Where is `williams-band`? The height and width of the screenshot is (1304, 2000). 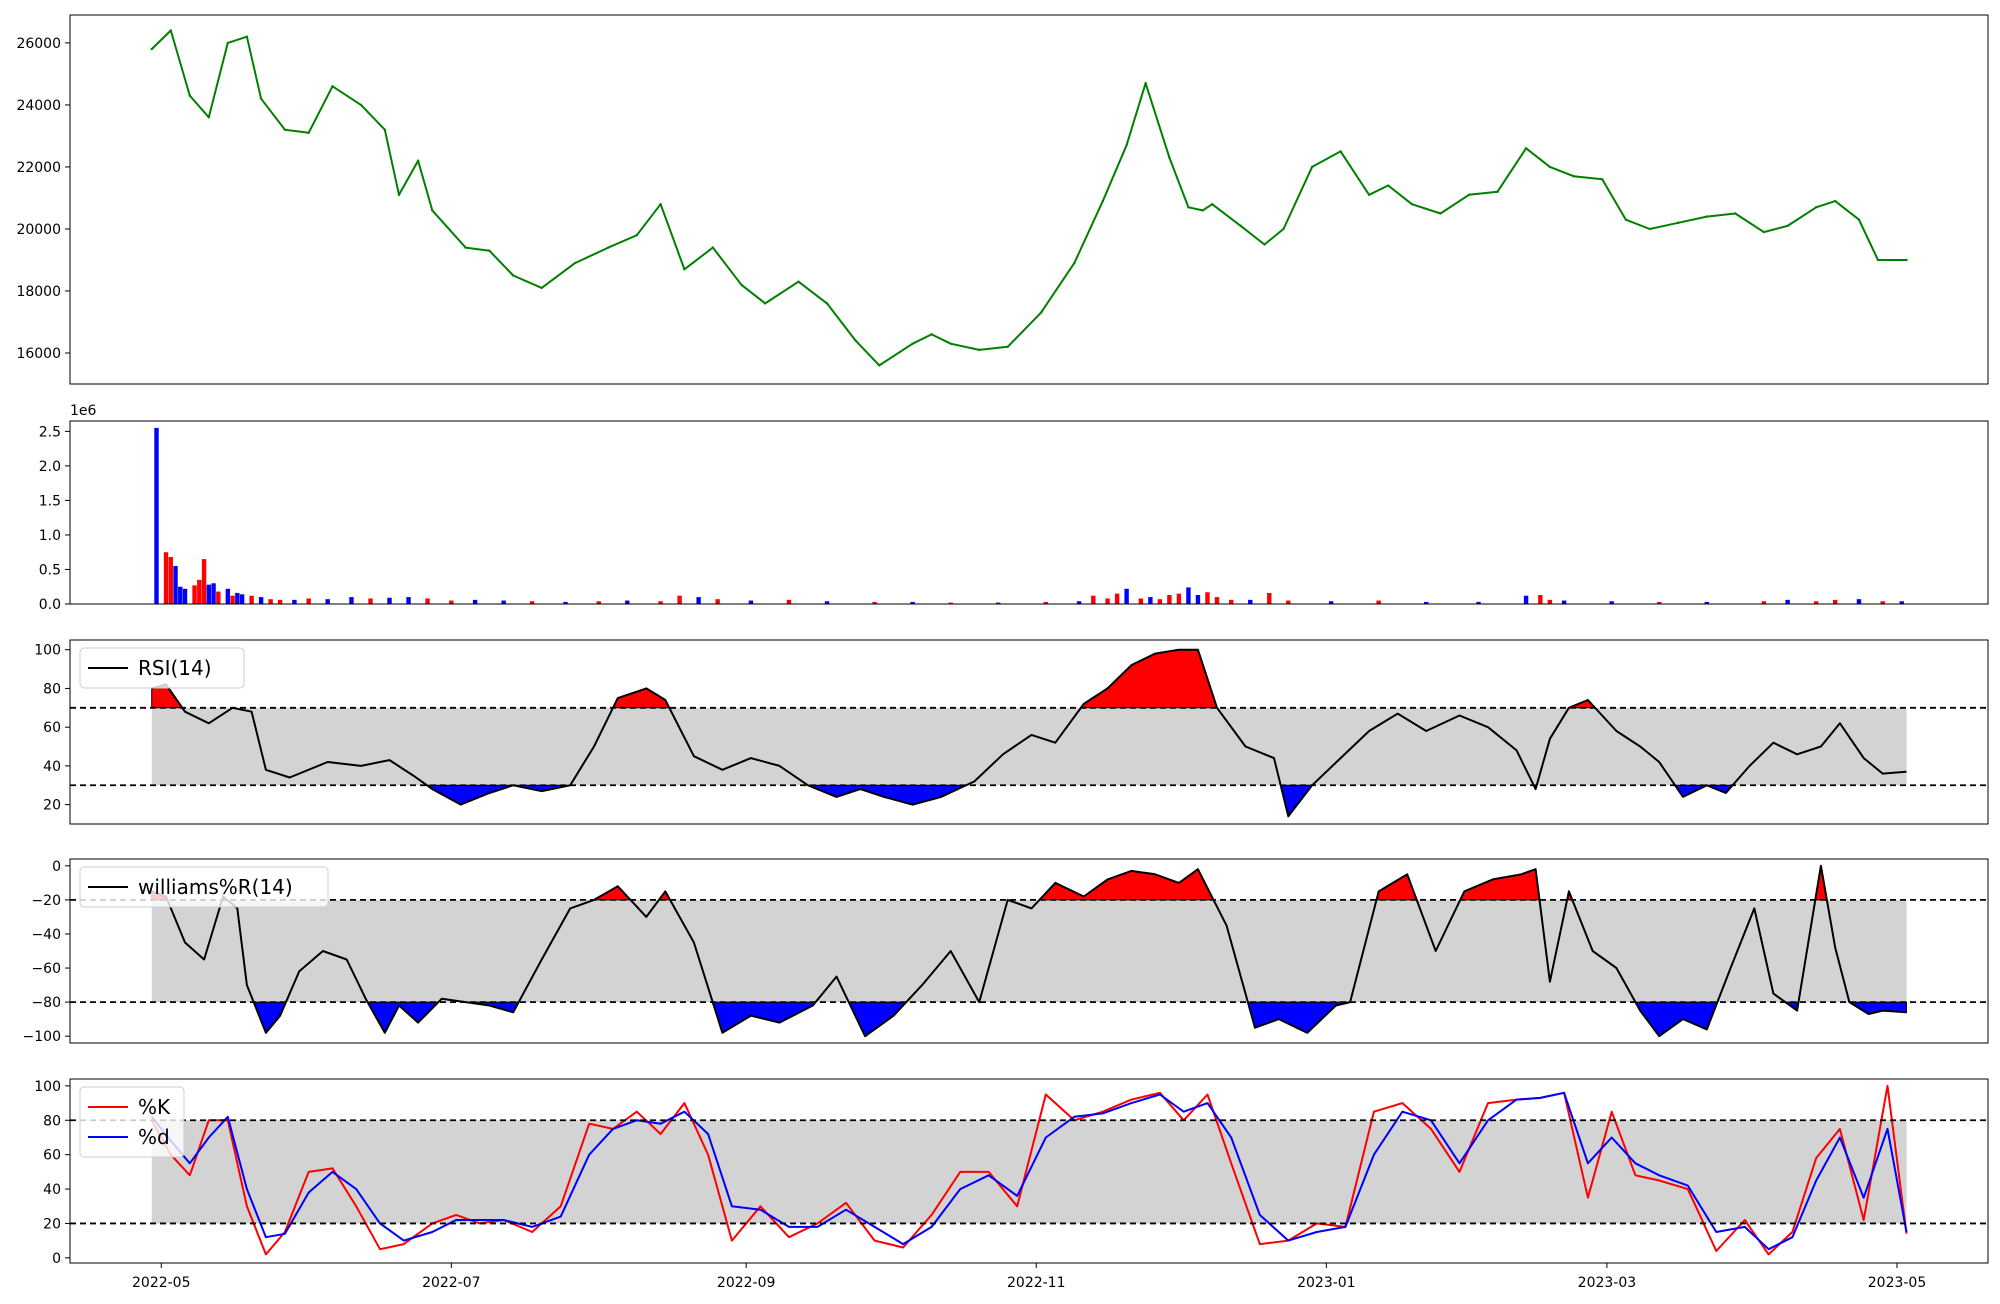 williams-band is located at coordinates (1029, 951).